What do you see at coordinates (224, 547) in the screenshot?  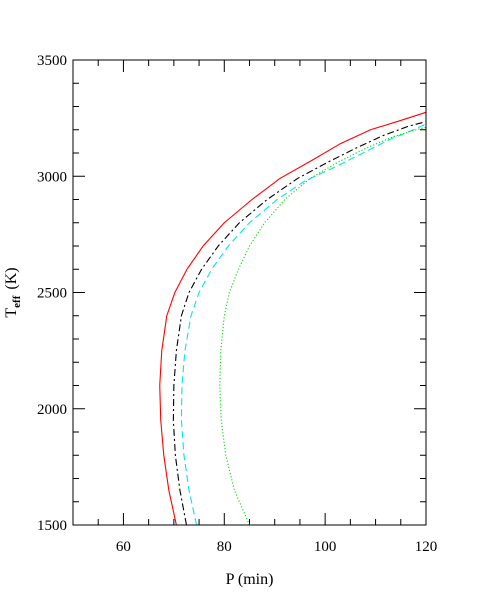 I see `x-tick-label: 80` at bounding box center [224, 547].